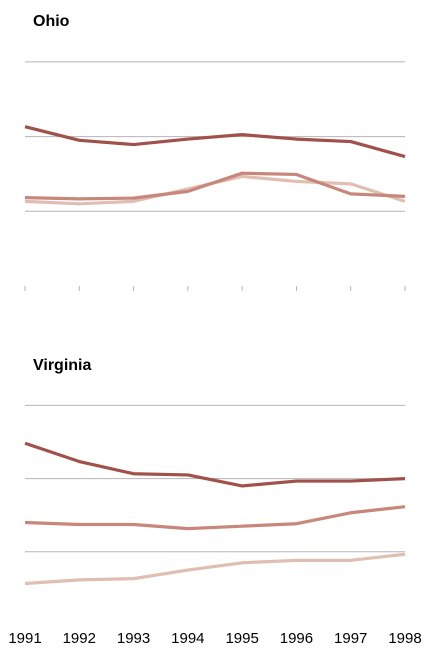 The height and width of the screenshot is (653, 426). I want to click on x-tick-label: 1994, so click(187, 638).